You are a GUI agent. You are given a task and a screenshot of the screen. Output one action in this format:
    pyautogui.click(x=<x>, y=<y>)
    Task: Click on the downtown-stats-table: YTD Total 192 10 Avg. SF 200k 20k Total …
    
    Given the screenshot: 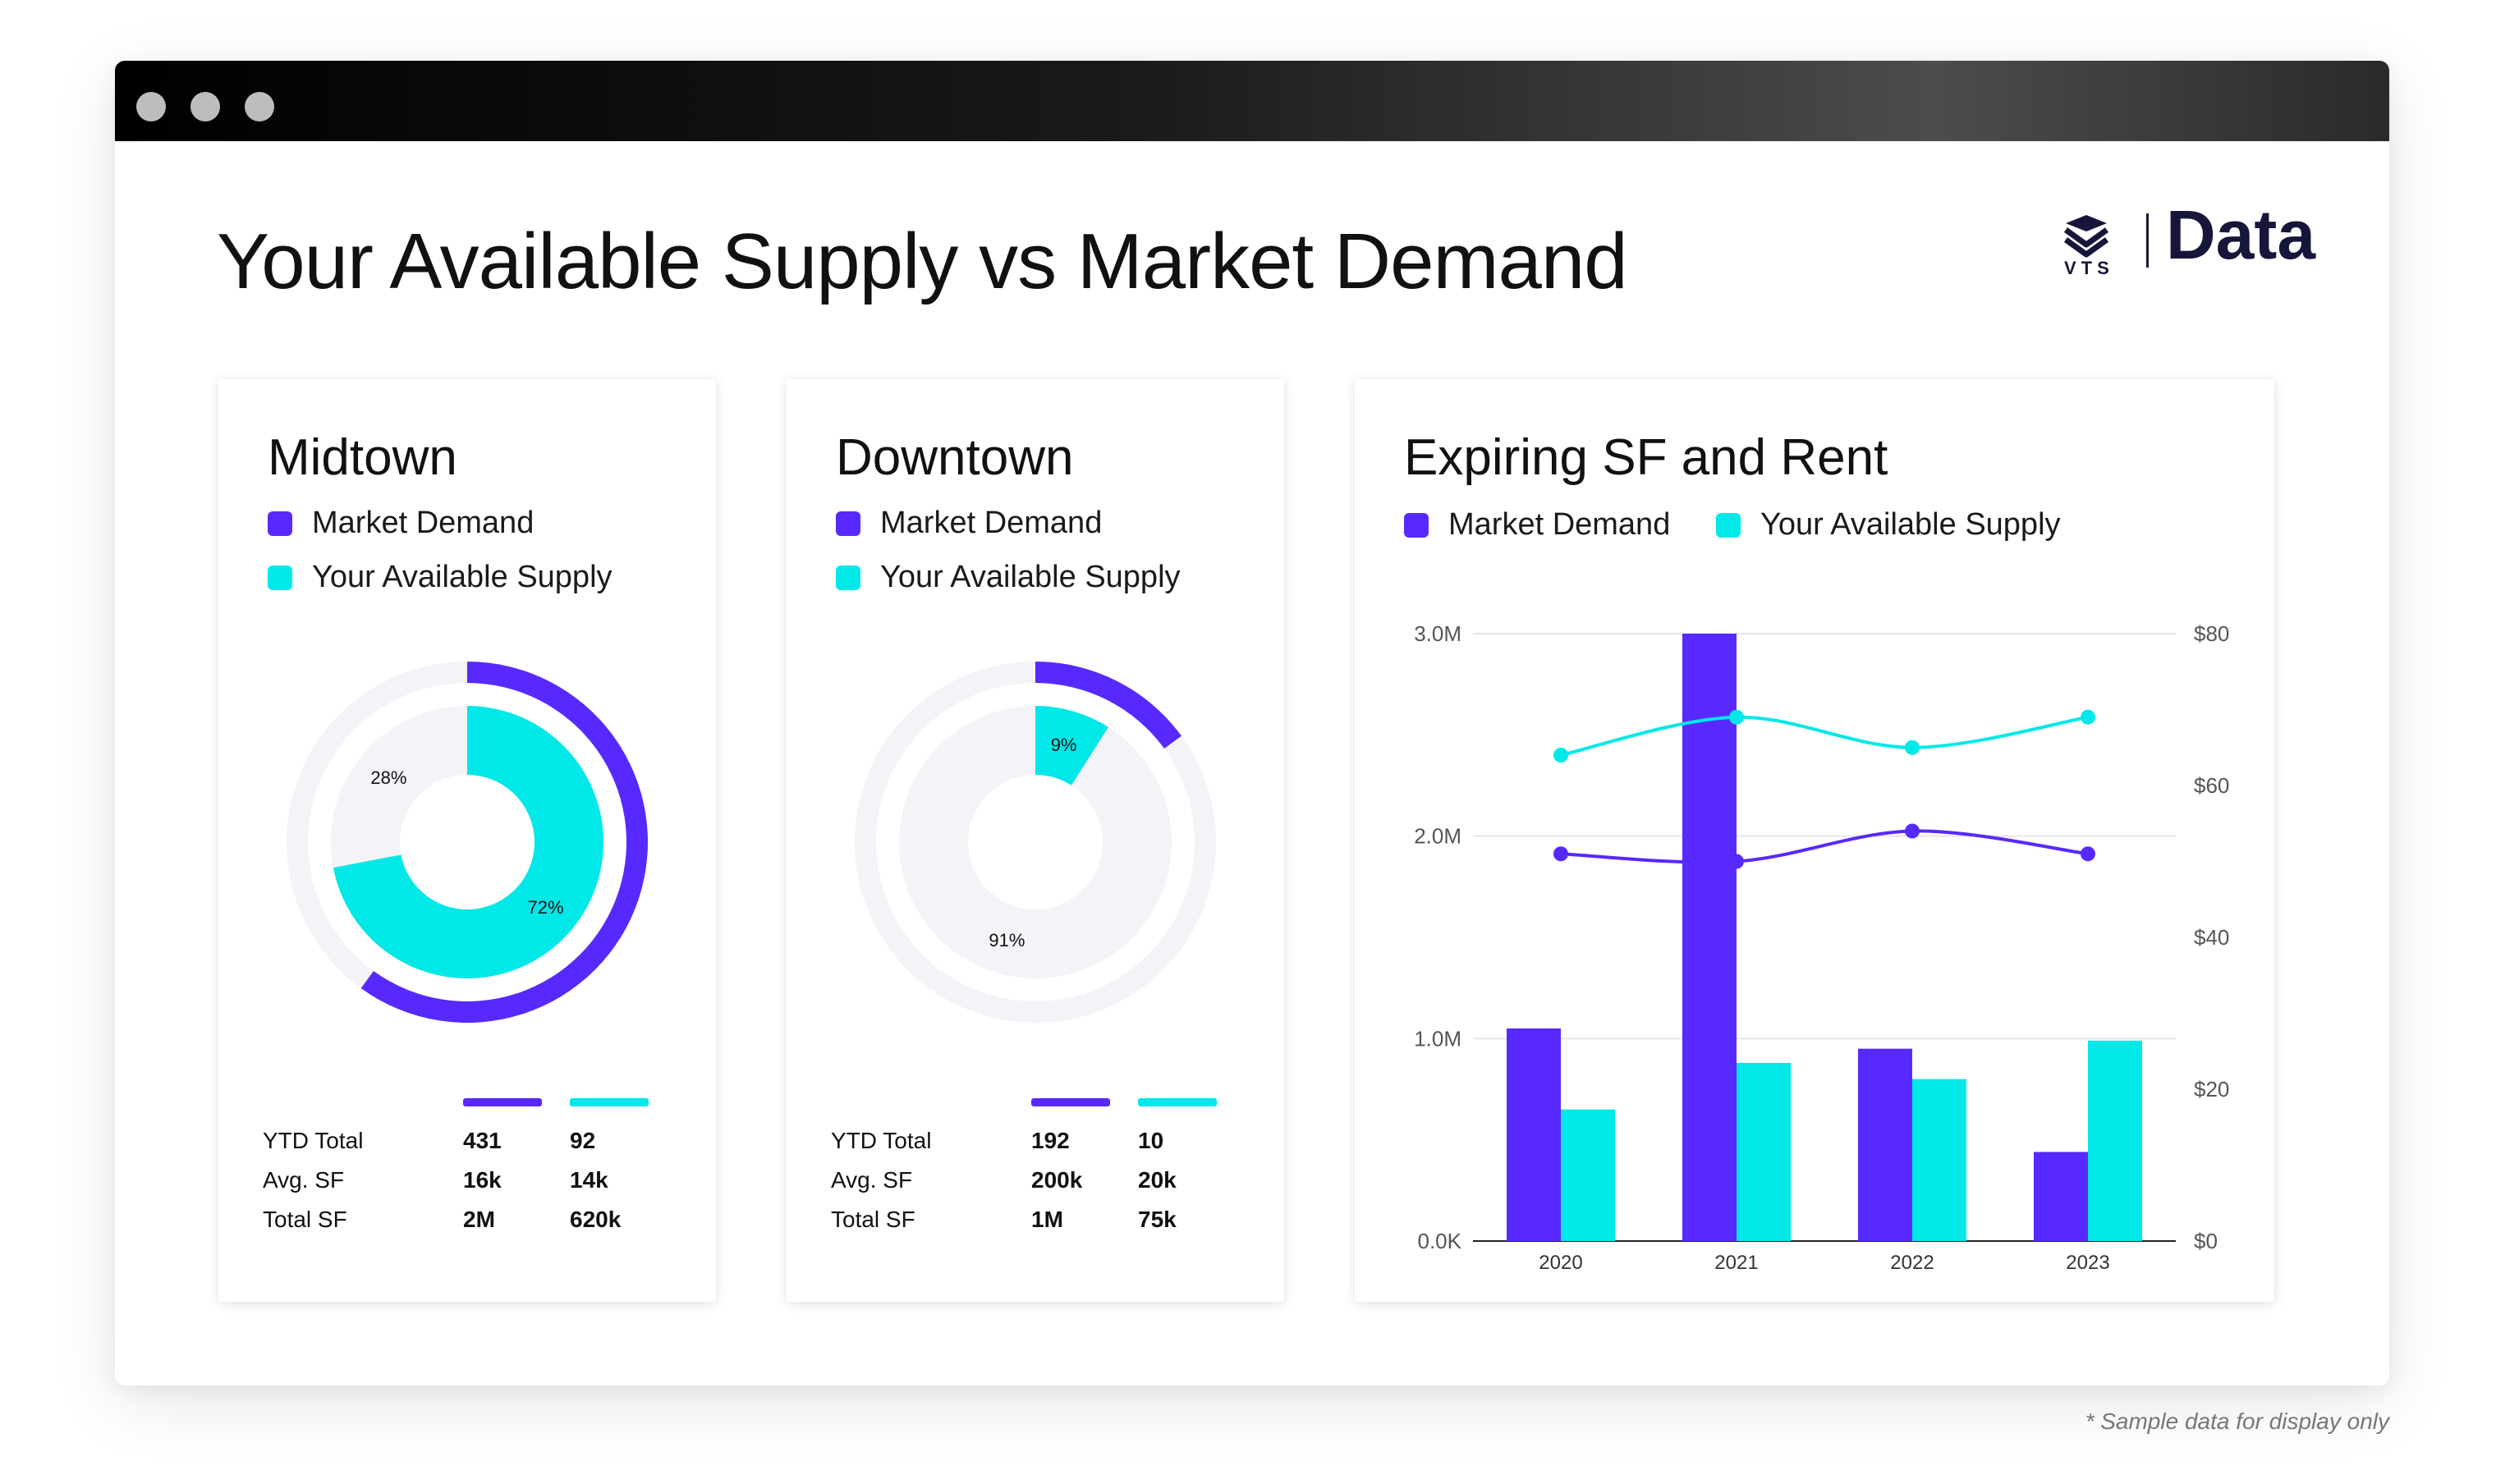 What is the action you would take?
    pyautogui.click(x=1044, y=1176)
    